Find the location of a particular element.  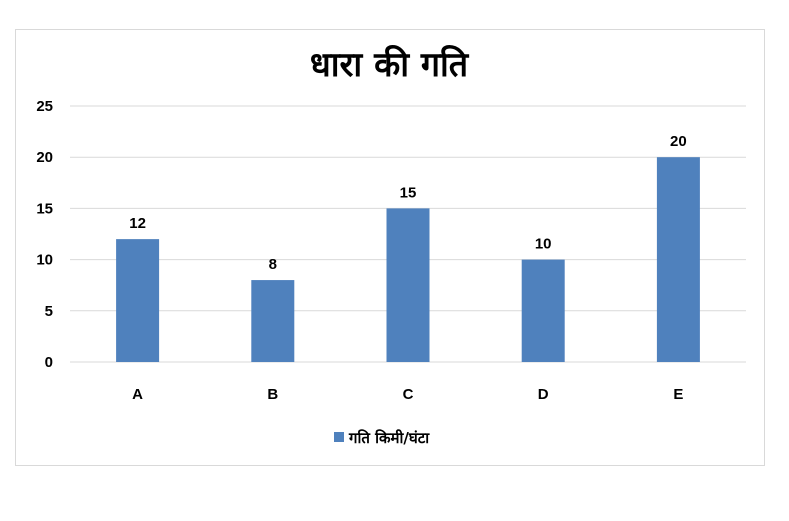

legend: गति किमी/घंटा is located at coordinates (382, 438).